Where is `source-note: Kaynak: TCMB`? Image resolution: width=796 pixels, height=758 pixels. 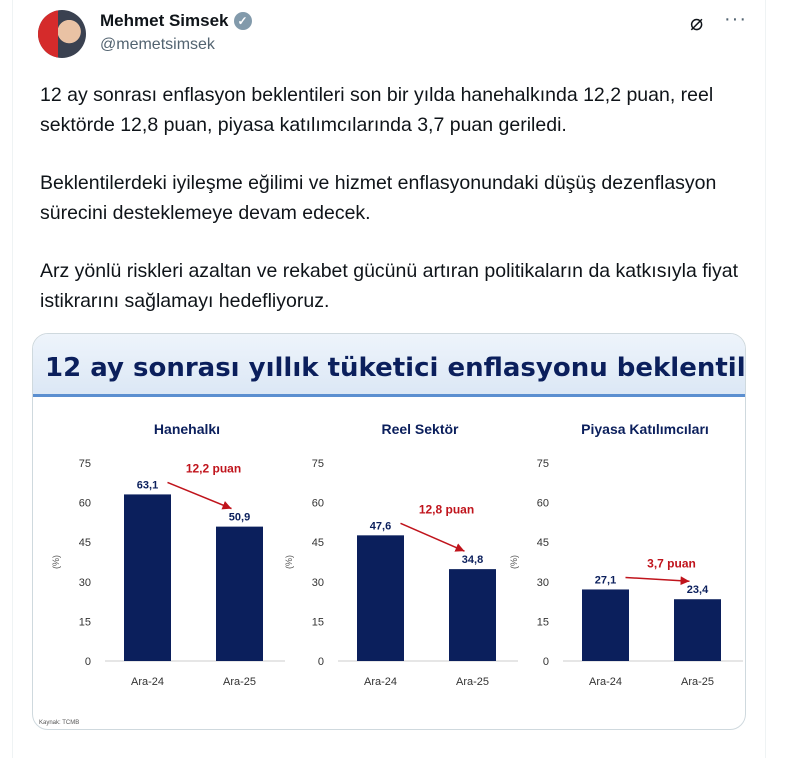 source-note: Kaynak: TCMB is located at coordinates (59, 723).